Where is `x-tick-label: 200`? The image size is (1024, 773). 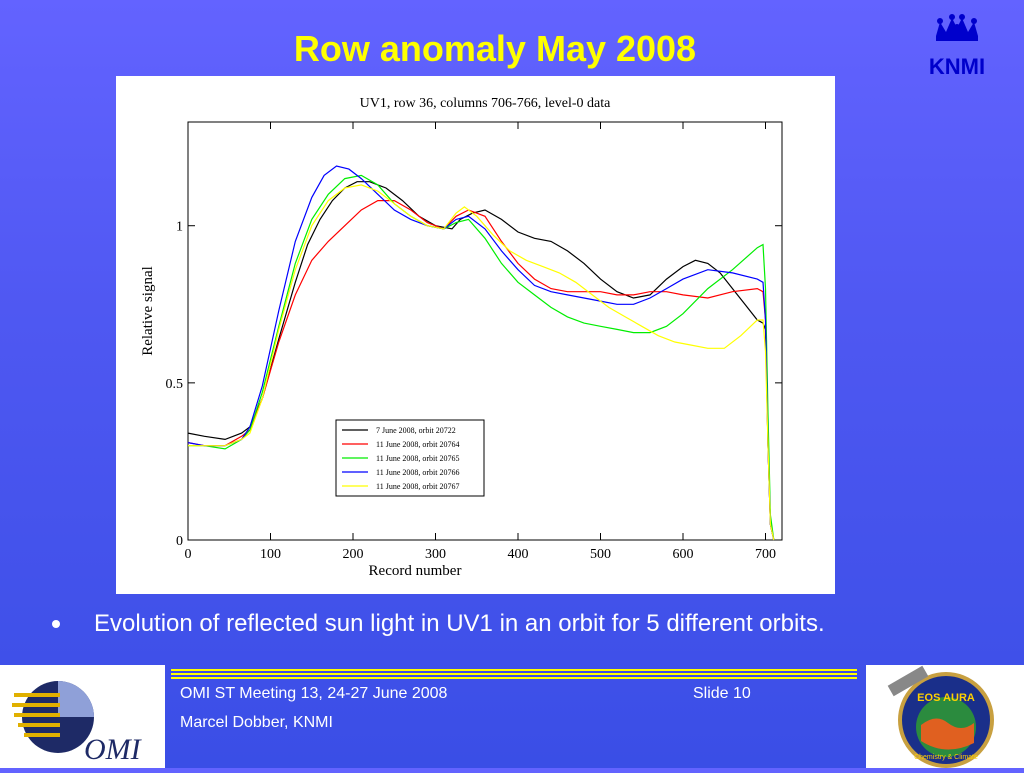 x-tick-label: 200 is located at coordinates (353, 554).